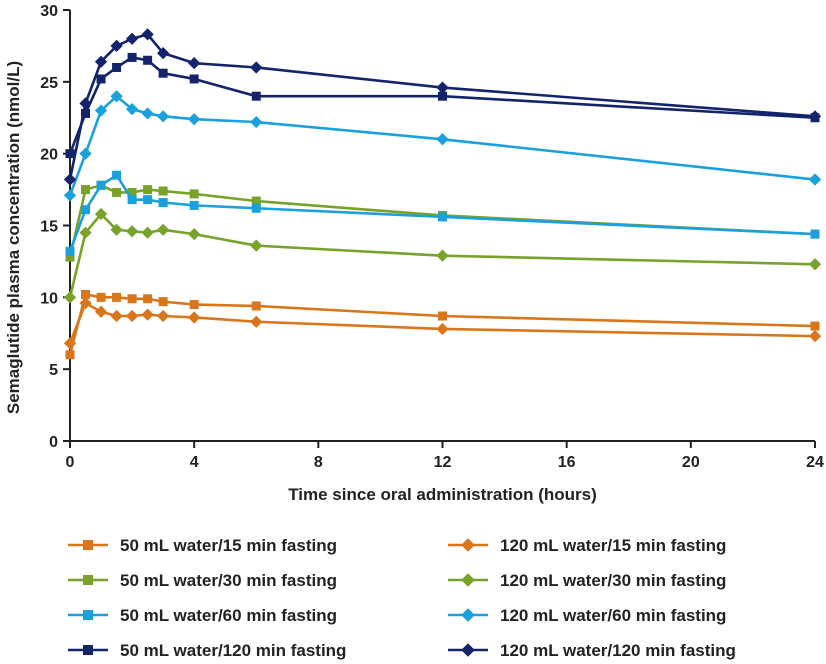 The width and height of the screenshot is (826, 664). Describe the element at coordinates (613, 580) in the screenshot. I see `legend-label: 120 mL water/30 min fasting` at that location.